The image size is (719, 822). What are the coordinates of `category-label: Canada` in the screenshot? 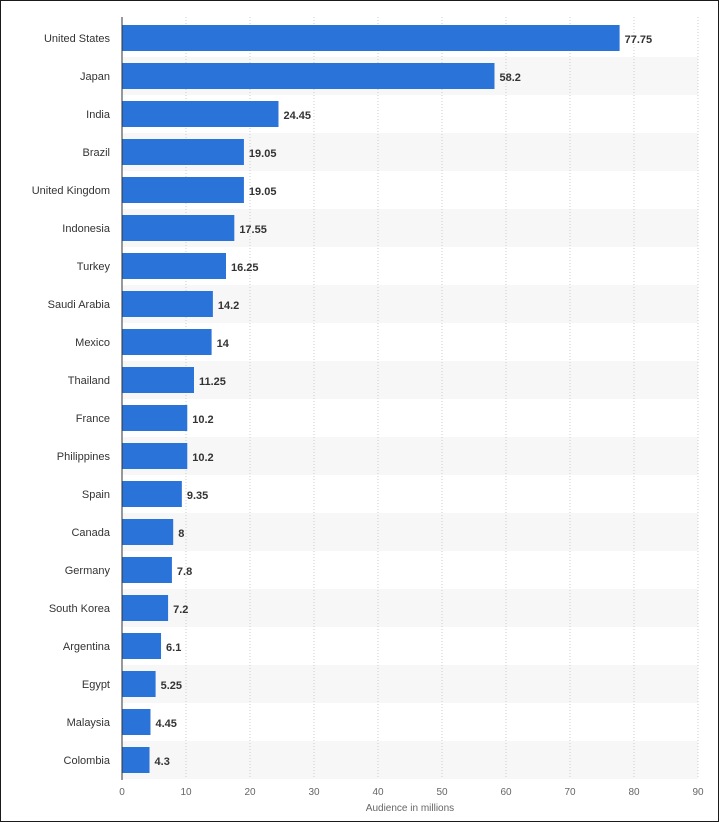 It's located at (90, 533).